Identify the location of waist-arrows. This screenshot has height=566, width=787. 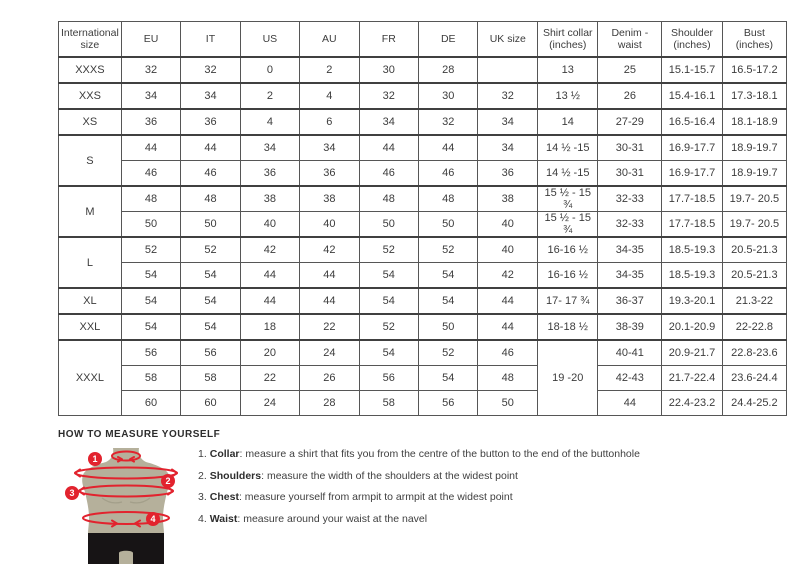
(126, 523).